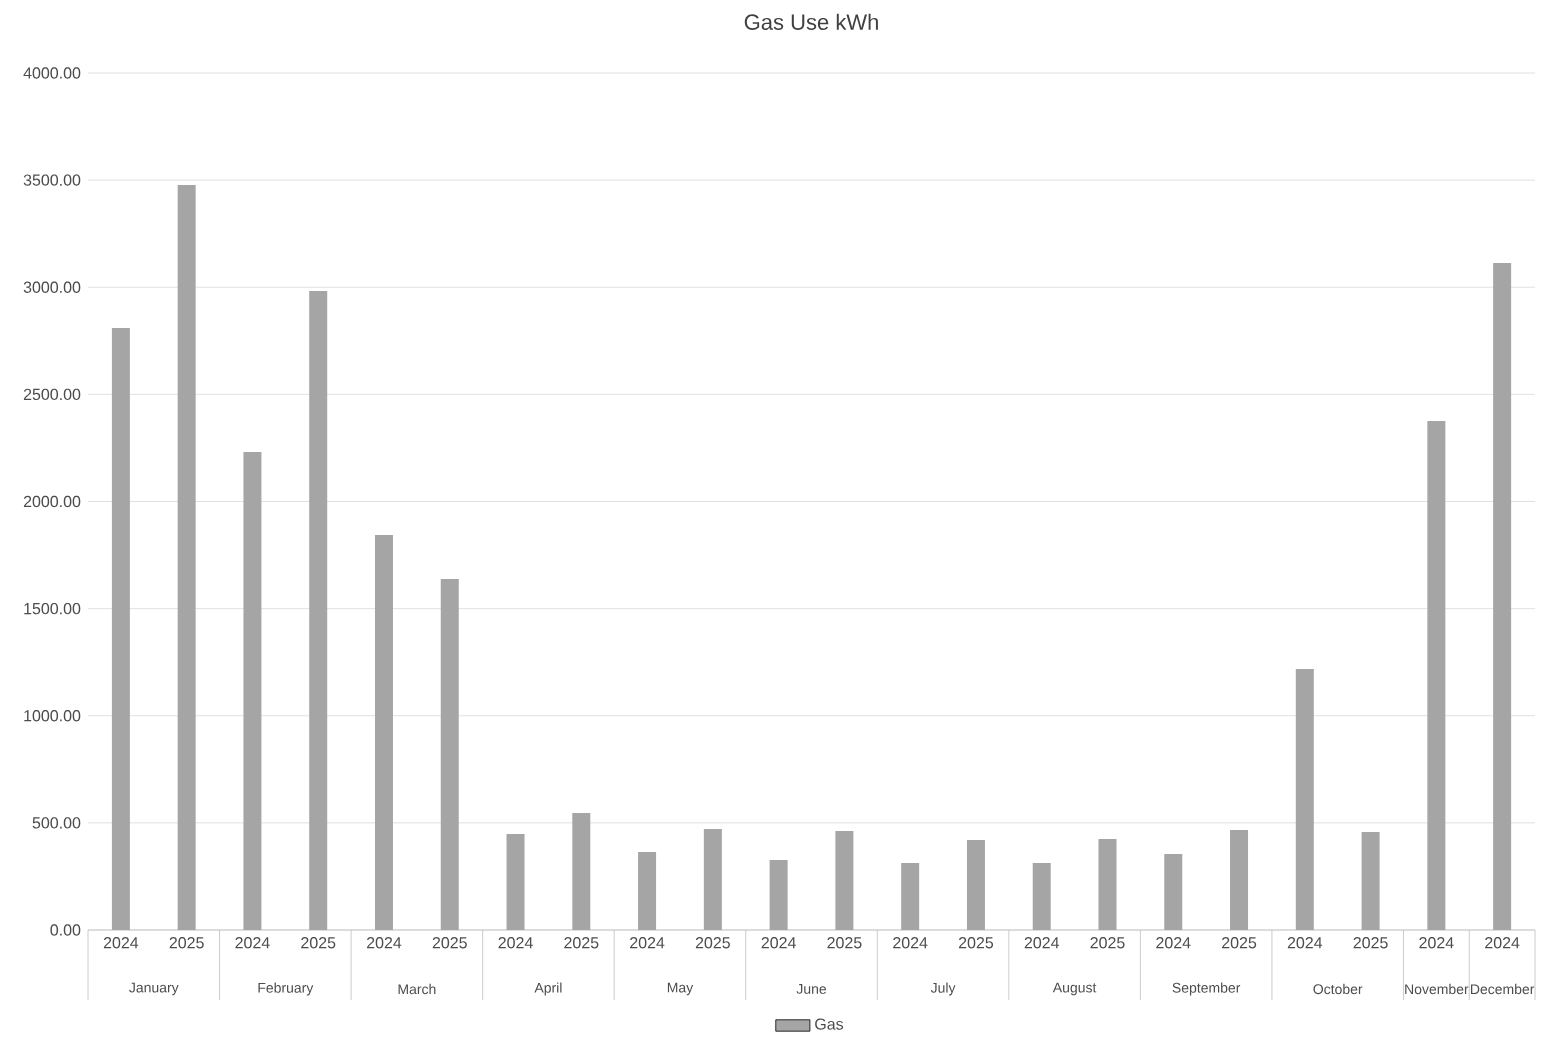 This screenshot has width=1556, height=1054. Describe the element at coordinates (680, 989) in the screenshot. I see `text: May` at that location.